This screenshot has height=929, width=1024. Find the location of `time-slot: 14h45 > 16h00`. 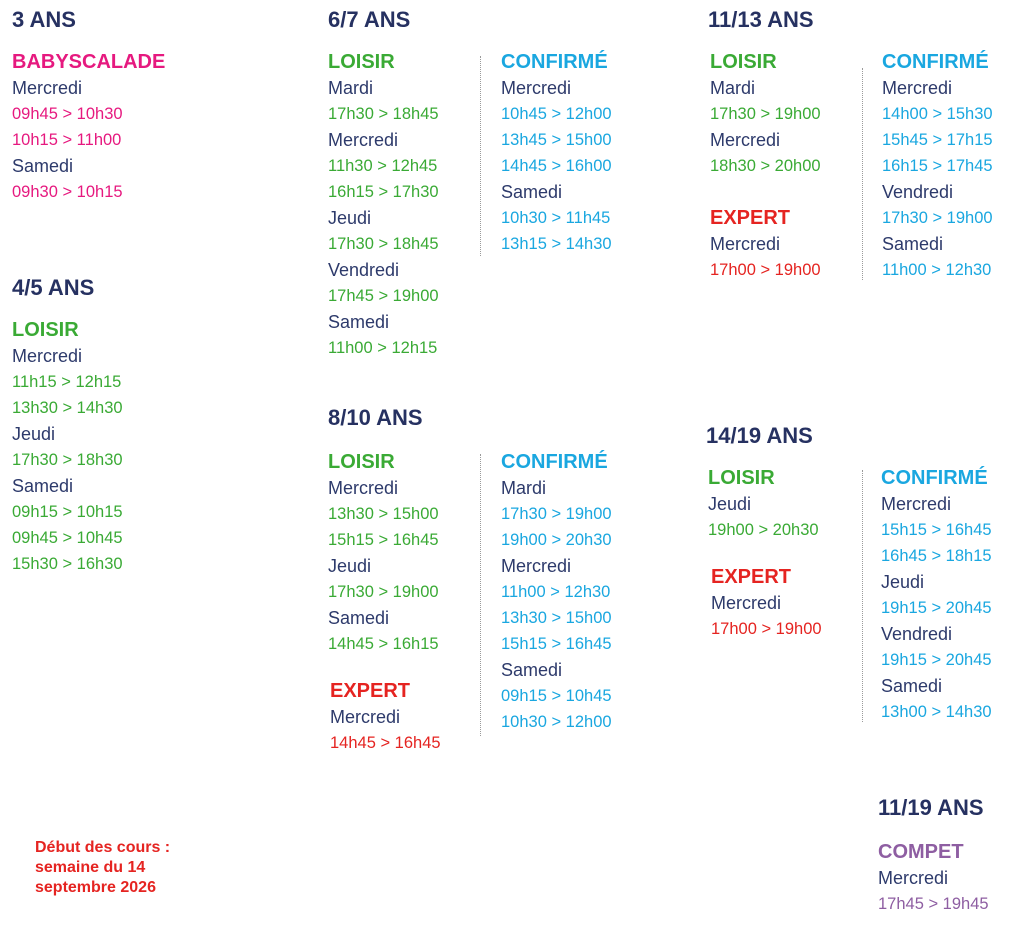

time-slot: 14h45 > 16h00 is located at coordinates (556, 166).